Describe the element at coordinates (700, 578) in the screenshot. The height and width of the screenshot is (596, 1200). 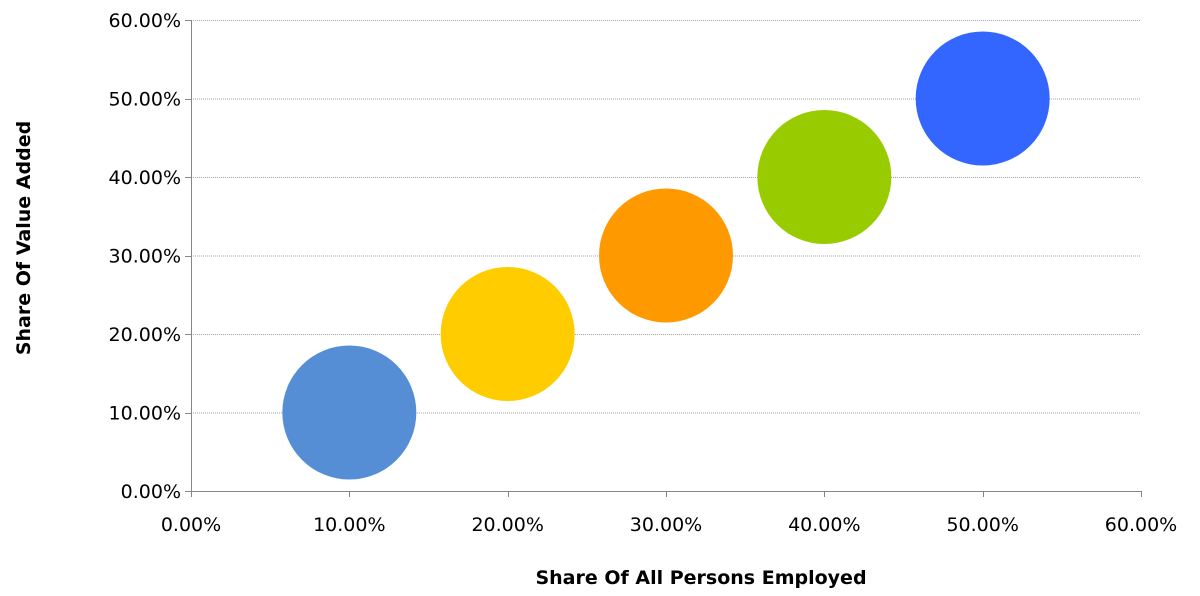
I see `x-axis-title: Share Of All Persons Employed` at that location.